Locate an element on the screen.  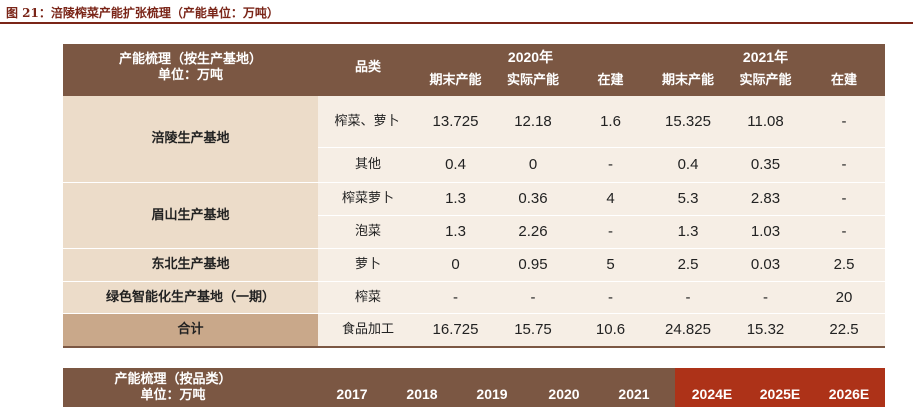
table2-header-line2: 单位：万吨 is located at coordinates (173, 395).